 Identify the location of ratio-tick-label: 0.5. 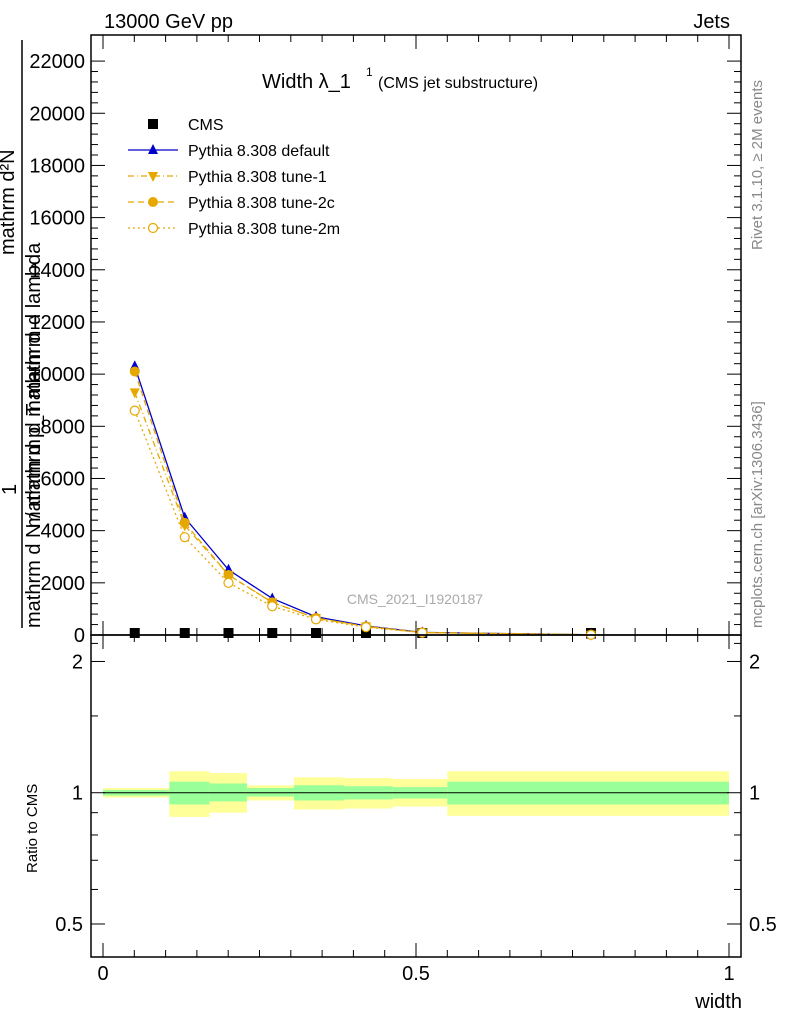
(69, 925).